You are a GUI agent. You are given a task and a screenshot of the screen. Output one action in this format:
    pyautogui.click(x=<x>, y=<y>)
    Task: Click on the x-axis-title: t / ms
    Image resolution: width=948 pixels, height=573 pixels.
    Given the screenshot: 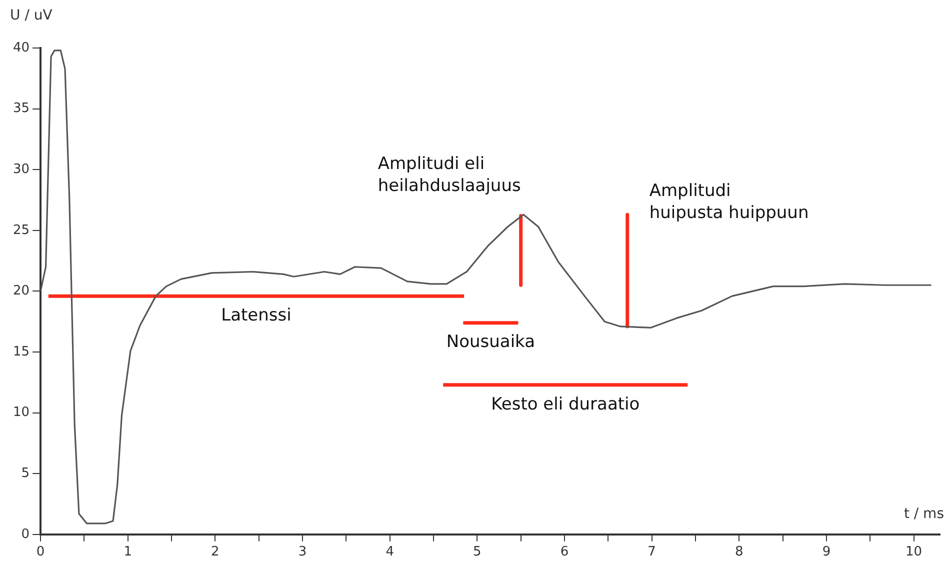 What is the action you would take?
    pyautogui.click(x=924, y=514)
    